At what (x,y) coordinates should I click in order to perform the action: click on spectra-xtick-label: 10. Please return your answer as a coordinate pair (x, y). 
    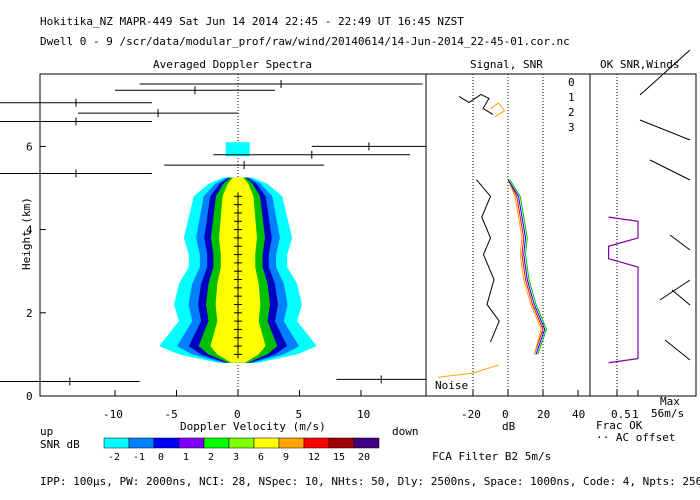
    Looking at the image, I should click on (363, 414).